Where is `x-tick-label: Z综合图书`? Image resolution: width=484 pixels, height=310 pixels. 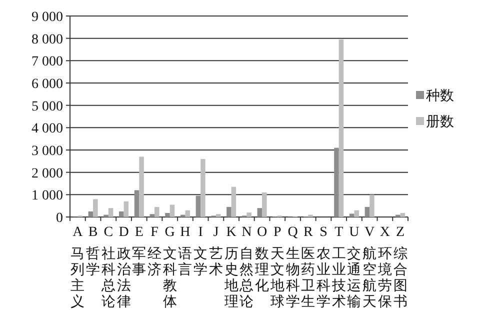
x-tick-label: Z综合图书 is located at coordinates (400, 267).